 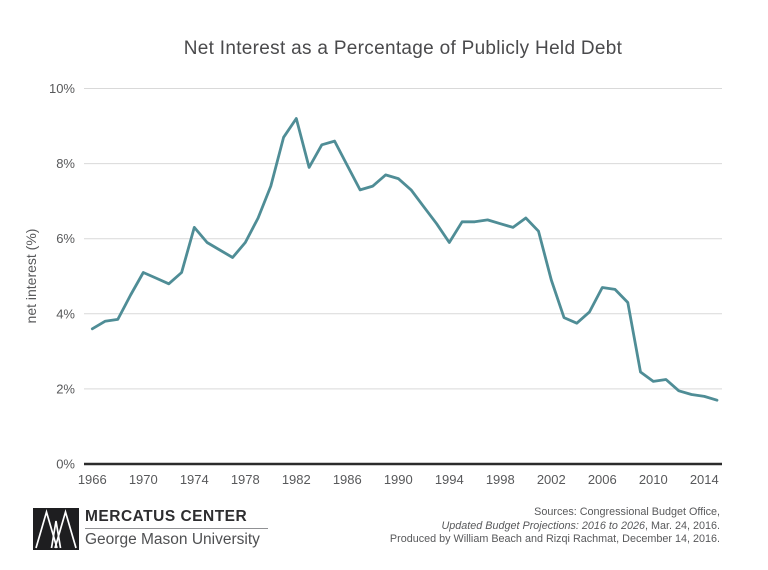 I want to click on logo-university-name: George Mason University, so click(x=172, y=539).